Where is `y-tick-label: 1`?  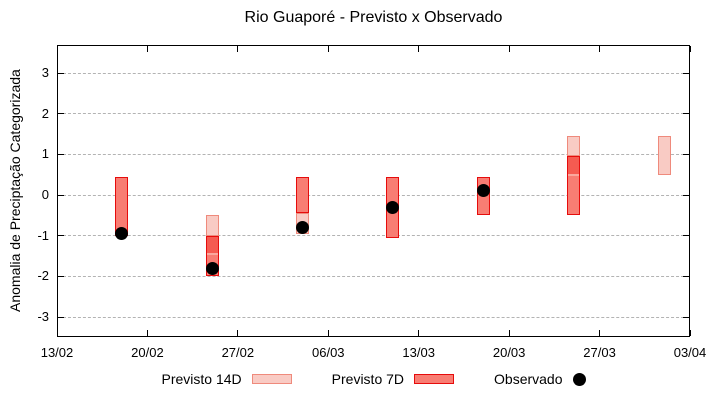
y-tick-label: 1 is located at coordinates (45, 154).